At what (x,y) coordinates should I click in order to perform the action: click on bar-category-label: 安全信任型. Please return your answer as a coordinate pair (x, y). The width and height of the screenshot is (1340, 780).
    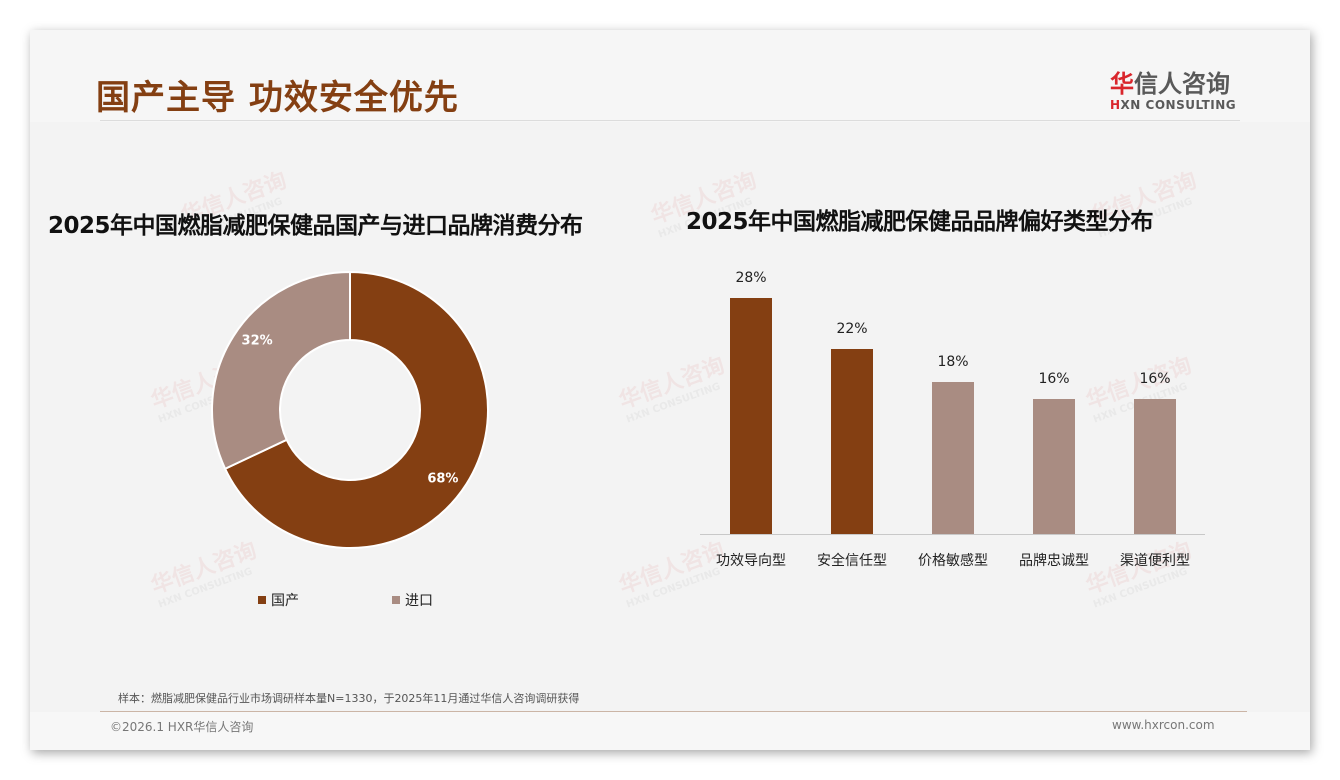
    Looking at the image, I should click on (852, 561).